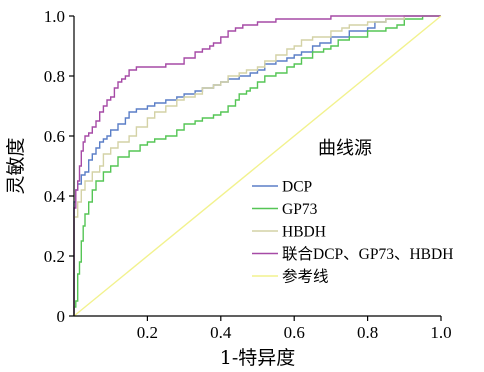  I want to click on y-axis-title: 灵敏度, so click(16, 165).